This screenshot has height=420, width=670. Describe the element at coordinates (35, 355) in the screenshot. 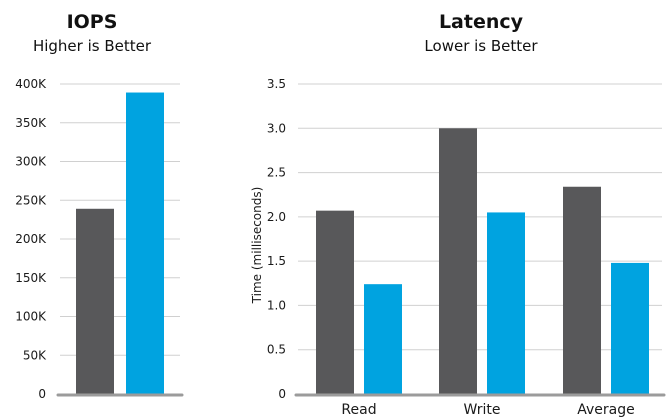

I see `iops-y-tick-label: 50K` at that location.